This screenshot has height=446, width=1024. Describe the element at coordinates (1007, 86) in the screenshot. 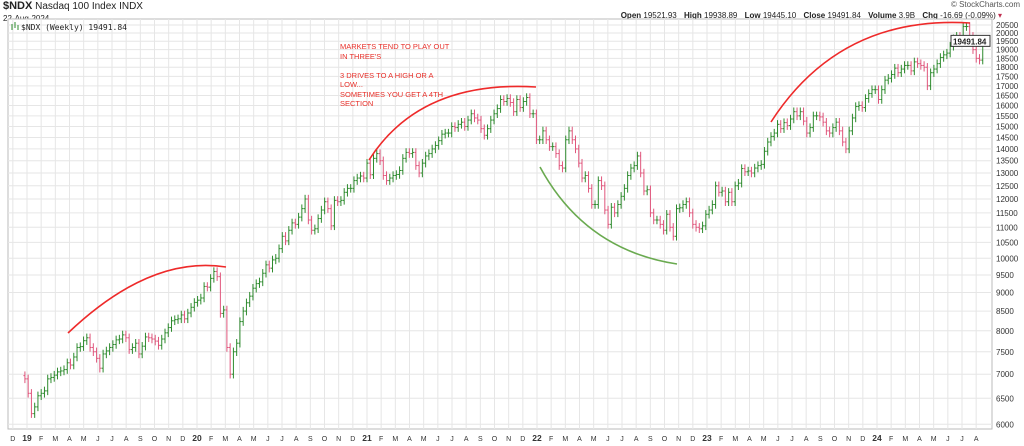

I see `y-tick-label: 17000` at that location.